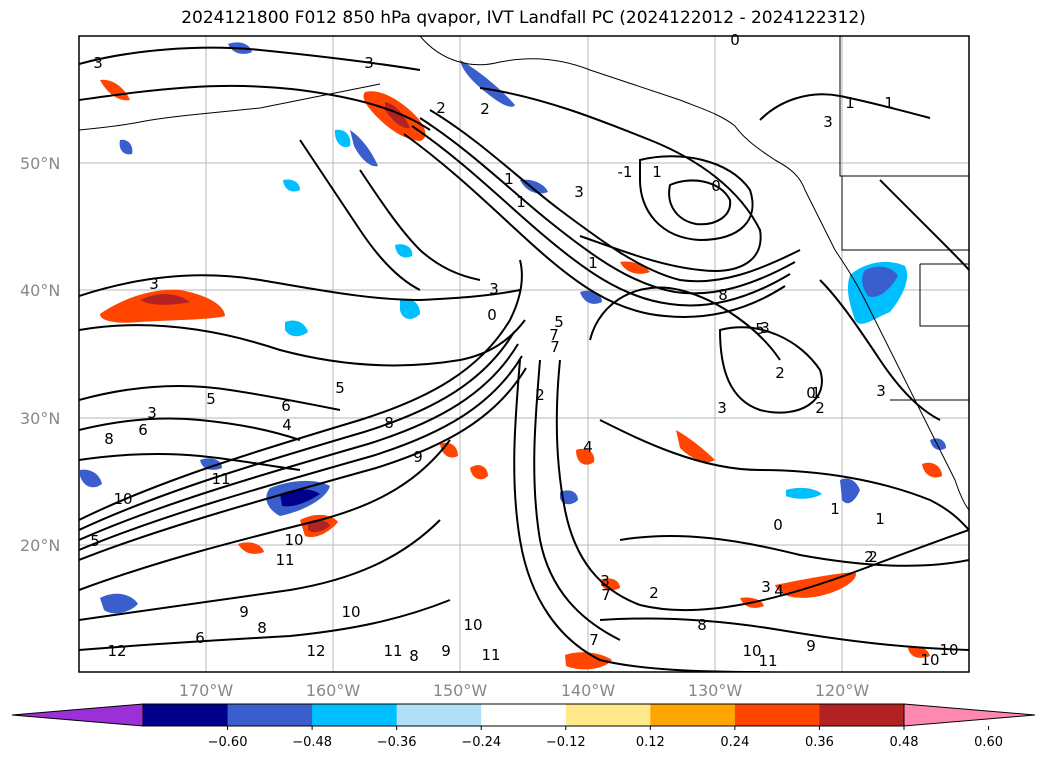  Describe the element at coordinates (481, 742) in the screenshot. I see `colorbar-tick-label: −0.24` at that location.